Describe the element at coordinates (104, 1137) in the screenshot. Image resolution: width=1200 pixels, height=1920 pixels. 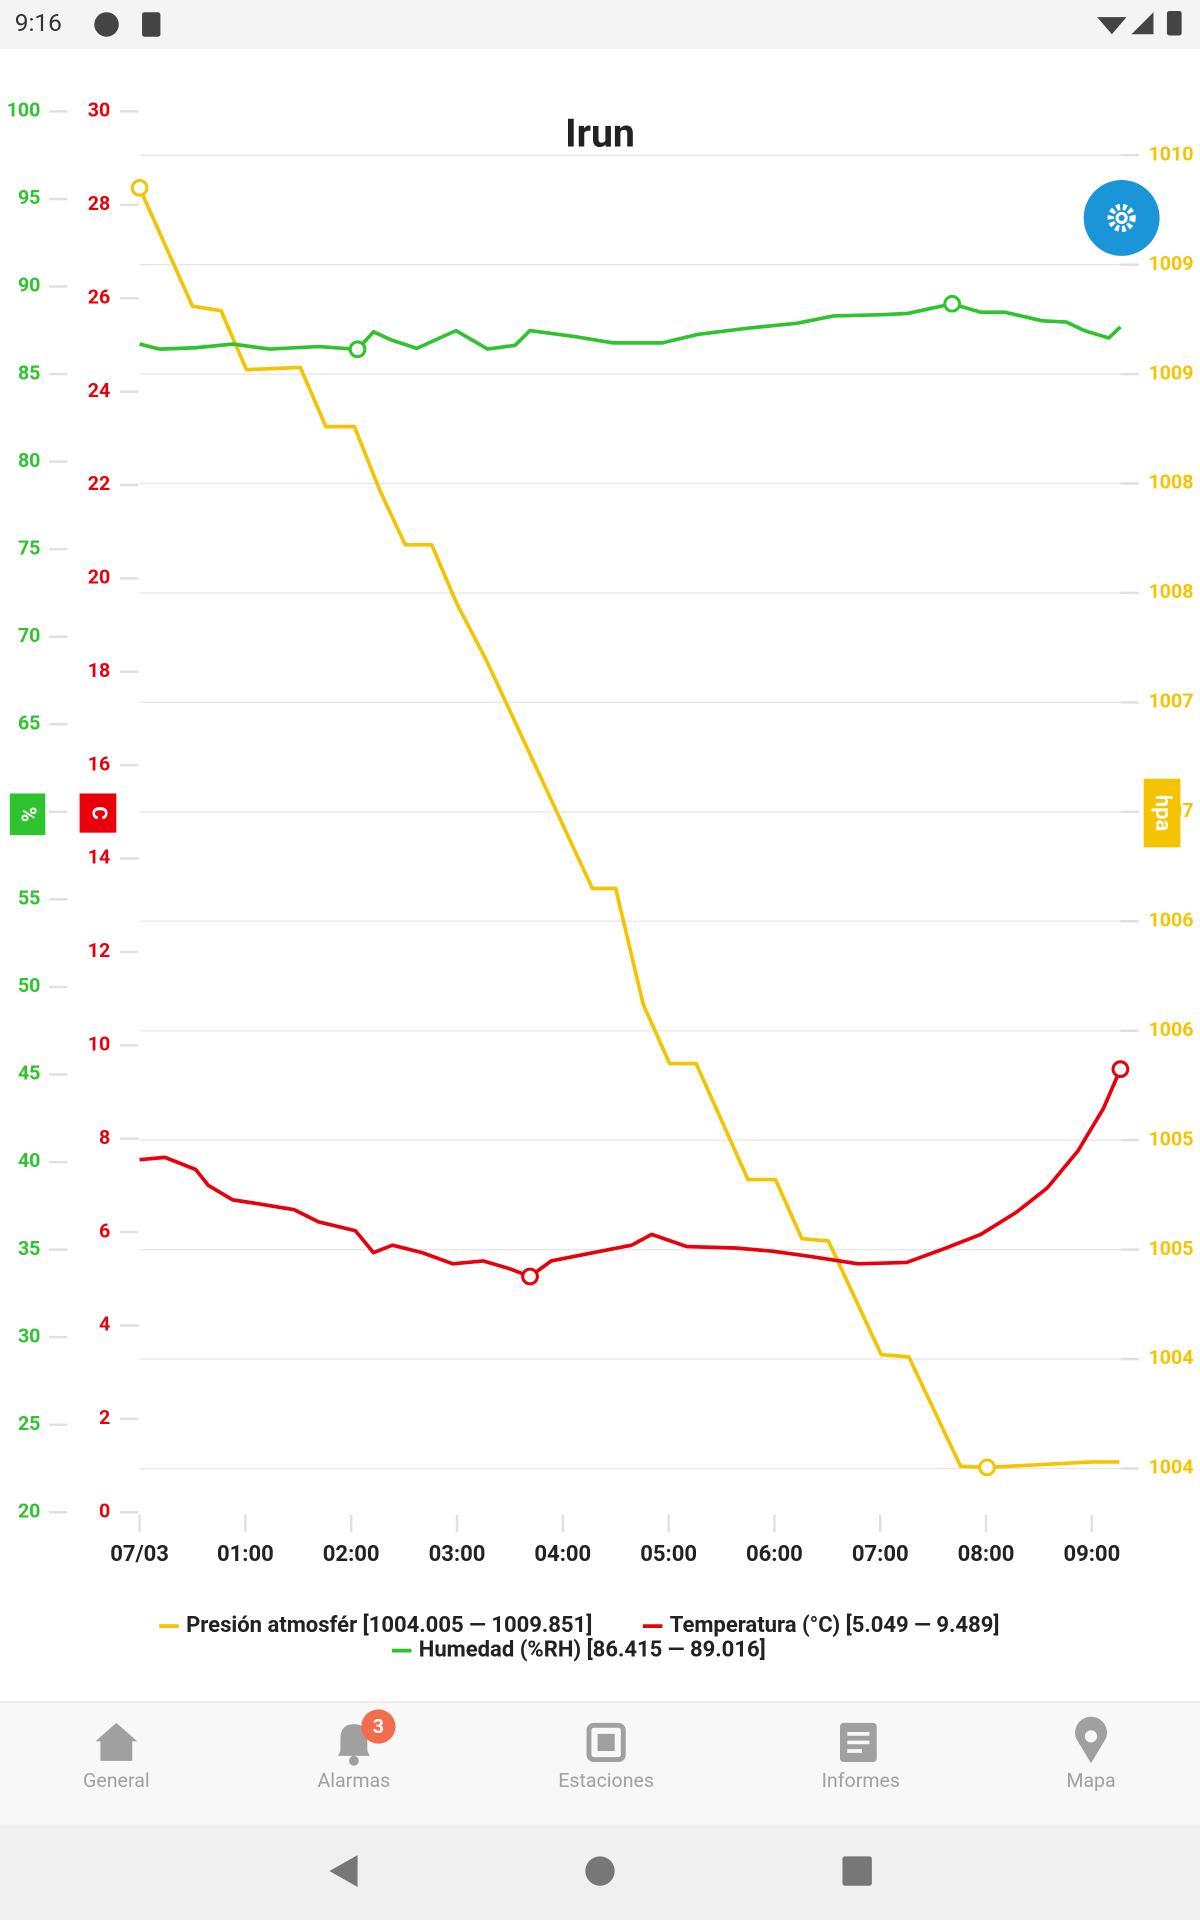
I see `y3-tick-label: 8` at that location.